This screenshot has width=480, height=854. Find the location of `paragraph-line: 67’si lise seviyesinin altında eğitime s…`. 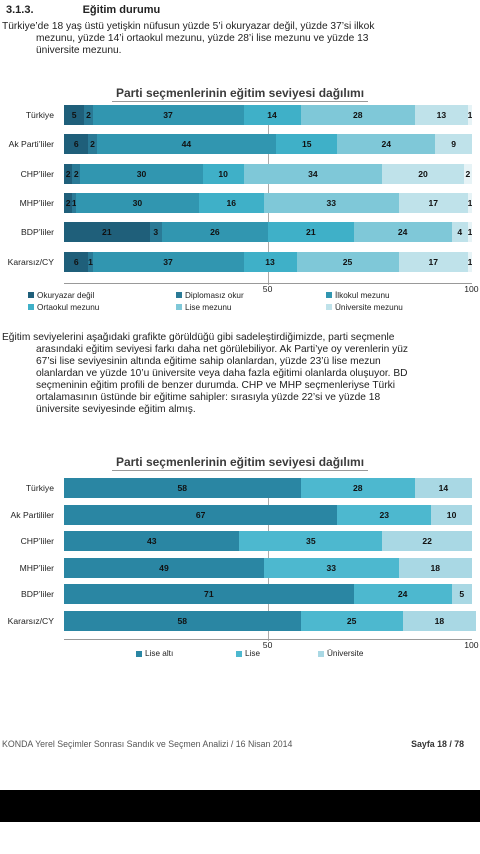

paragraph-line: 67’si lise seviyesinin altında eğitime s… is located at coordinates (208, 361).